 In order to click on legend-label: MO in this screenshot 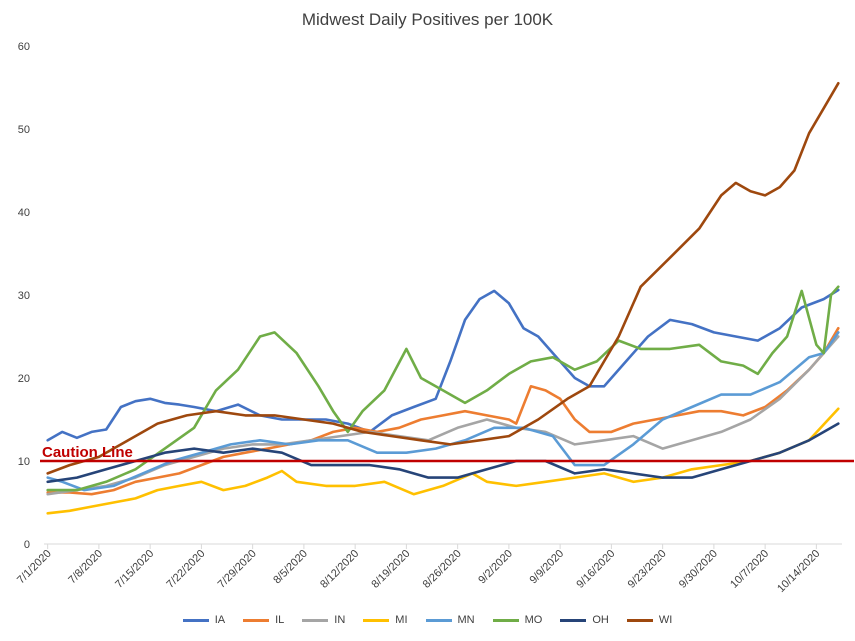, I will do `click(533, 620)`.